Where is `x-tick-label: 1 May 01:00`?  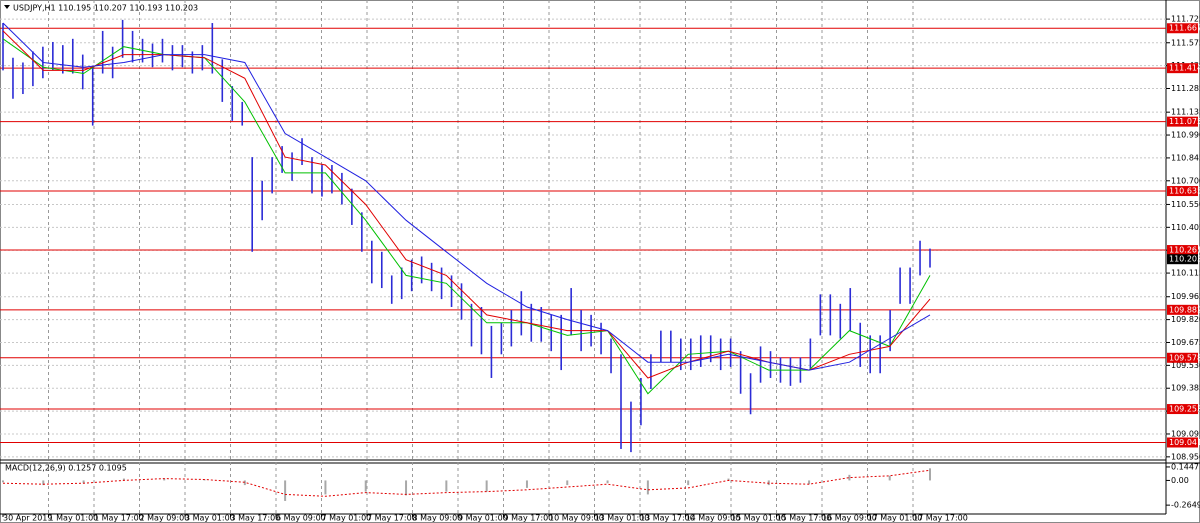 x-tick-label: 1 May 01:00 is located at coordinates (74, 518).